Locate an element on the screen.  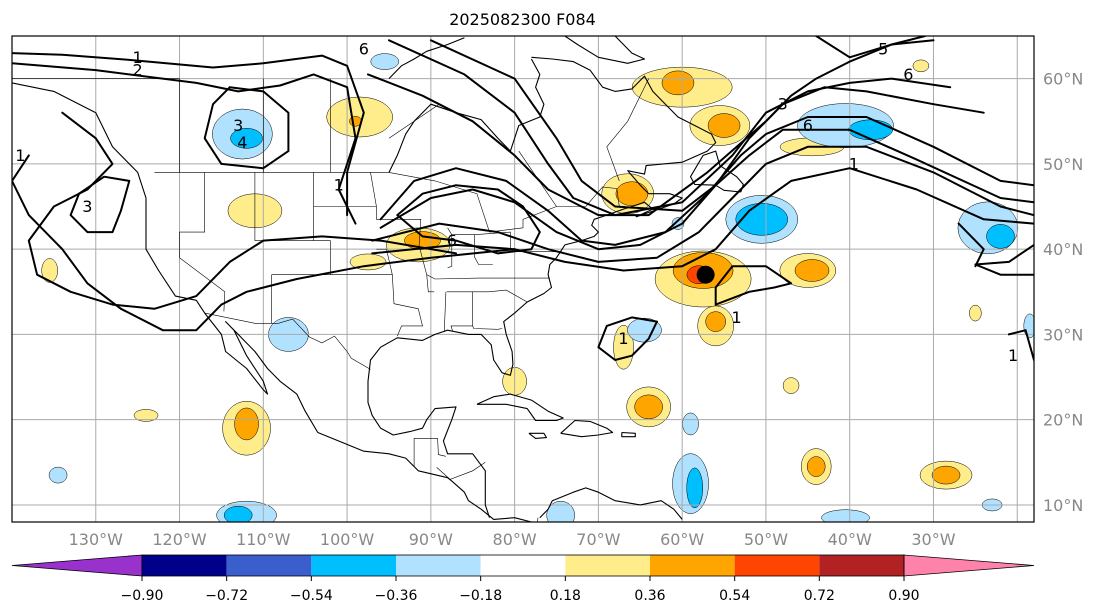
longitude-label: 120°W is located at coordinates (179, 539).